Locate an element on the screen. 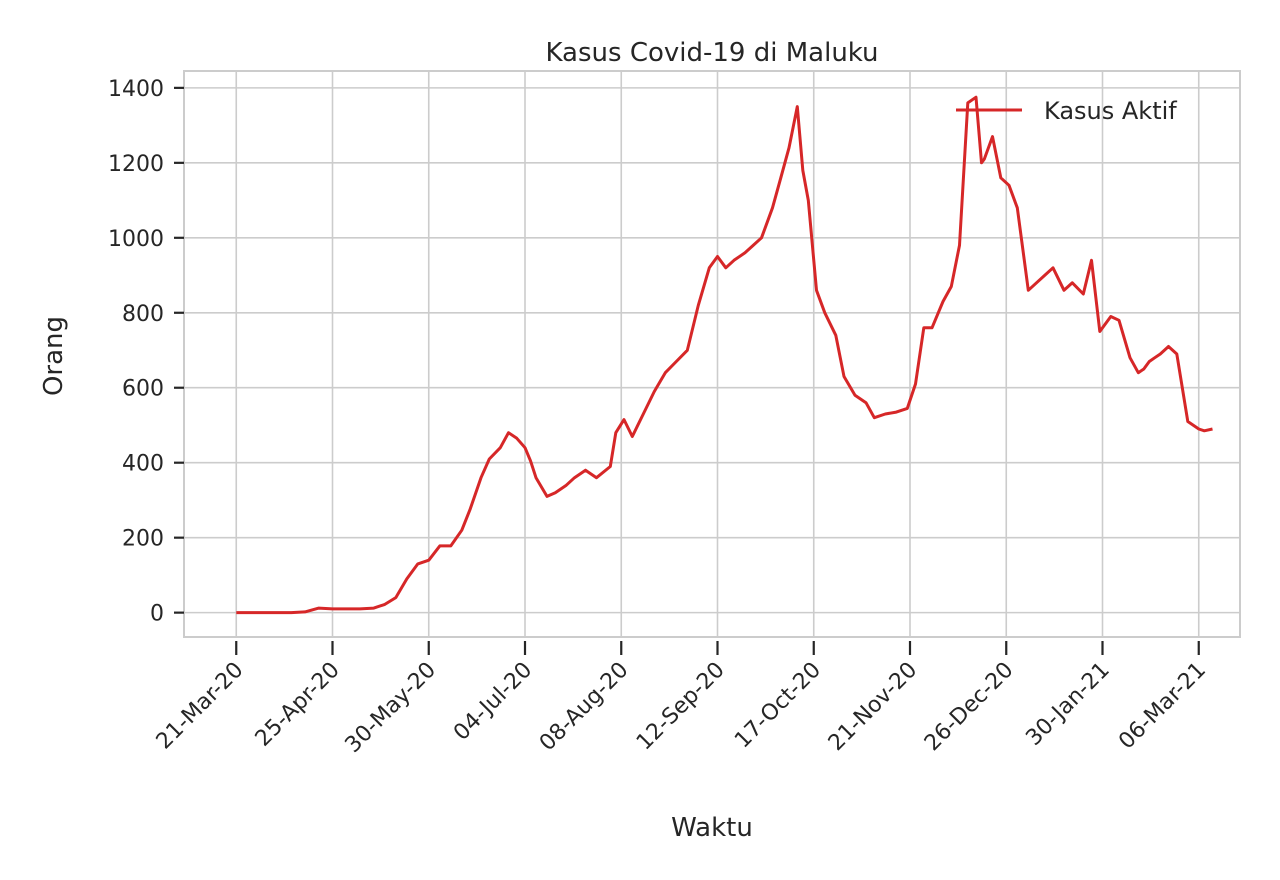 The image size is (1280, 880). y-tick-label: 200 is located at coordinates (143, 539).